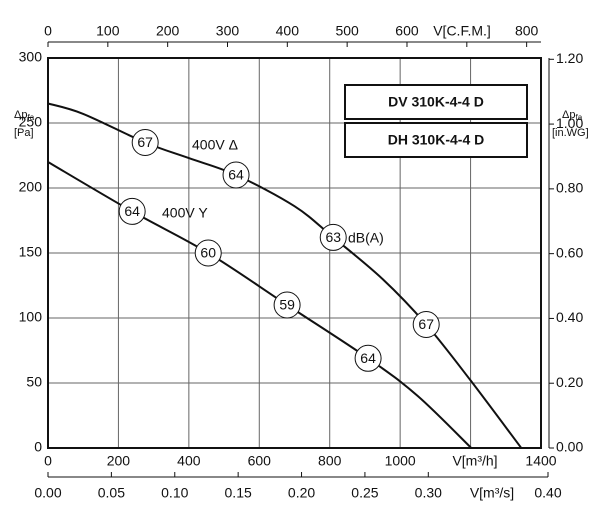 The image size is (600, 521). I want to click on x3-tick-label: 0.10, so click(174, 493).